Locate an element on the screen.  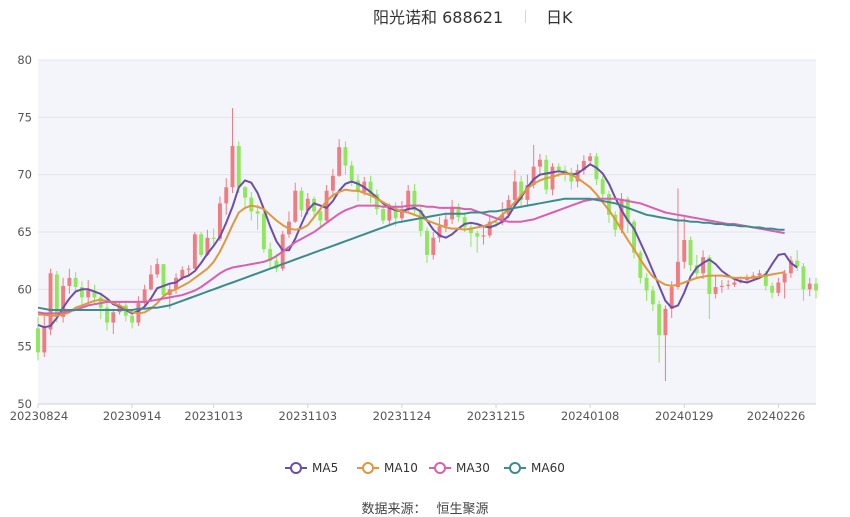
y-tick-label: 75 is located at coordinates (24, 117).